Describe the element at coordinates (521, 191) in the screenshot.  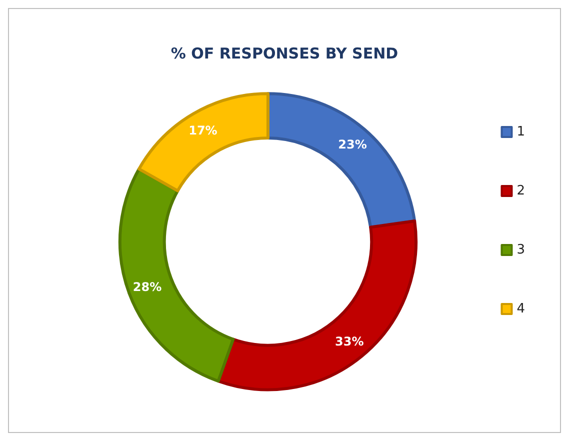
I see `legend-label: 2` at that location.